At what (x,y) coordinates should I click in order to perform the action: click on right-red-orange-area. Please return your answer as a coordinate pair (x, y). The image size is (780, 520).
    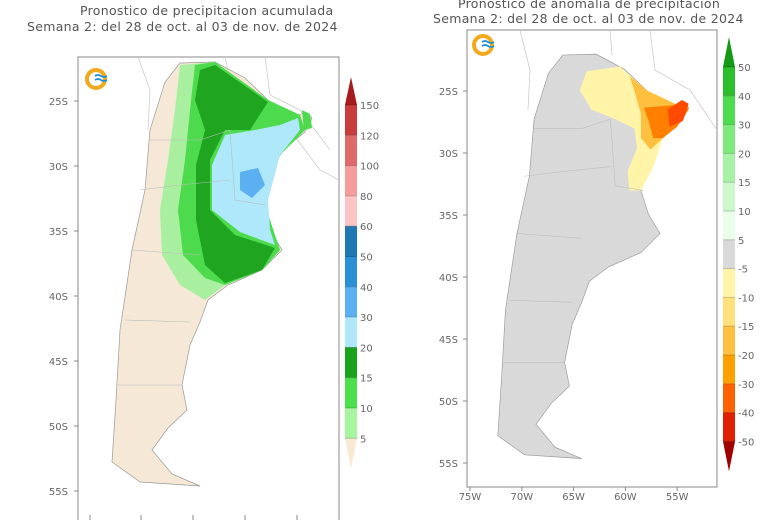
    Looking at the image, I should click on (678, 113).